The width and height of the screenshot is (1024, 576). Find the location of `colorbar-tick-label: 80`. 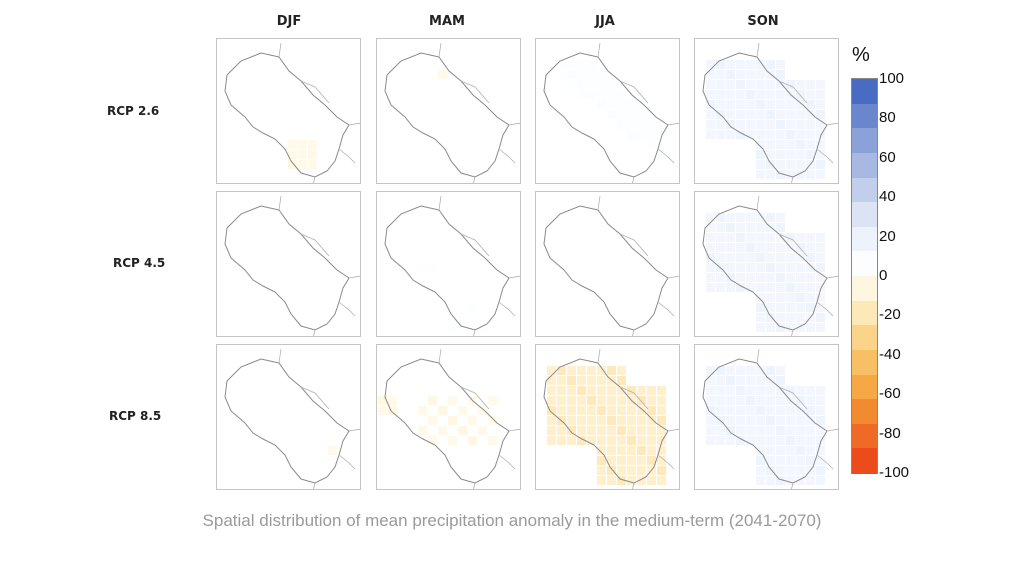

colorbar-tick-label: 80 is located at coordinates (887, 118).